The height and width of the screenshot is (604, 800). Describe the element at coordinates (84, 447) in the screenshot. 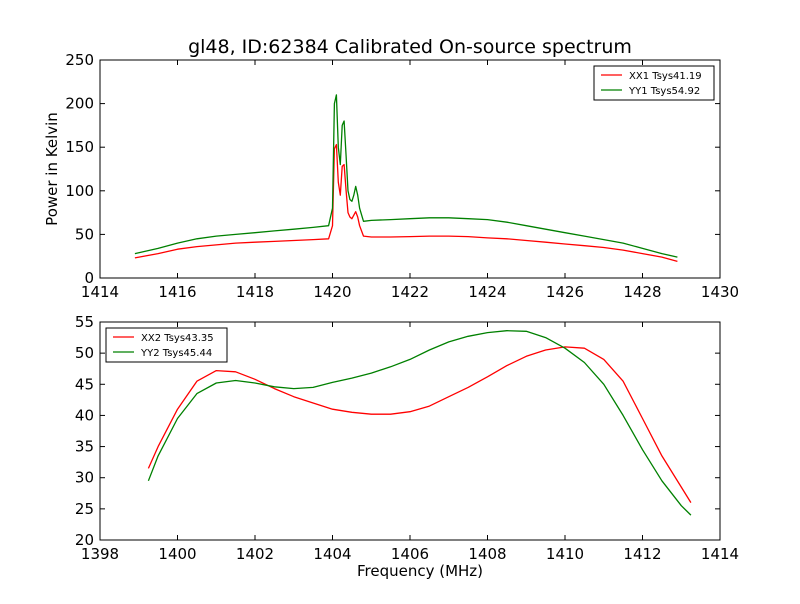

I see `y-tick-label: 35` at that location.